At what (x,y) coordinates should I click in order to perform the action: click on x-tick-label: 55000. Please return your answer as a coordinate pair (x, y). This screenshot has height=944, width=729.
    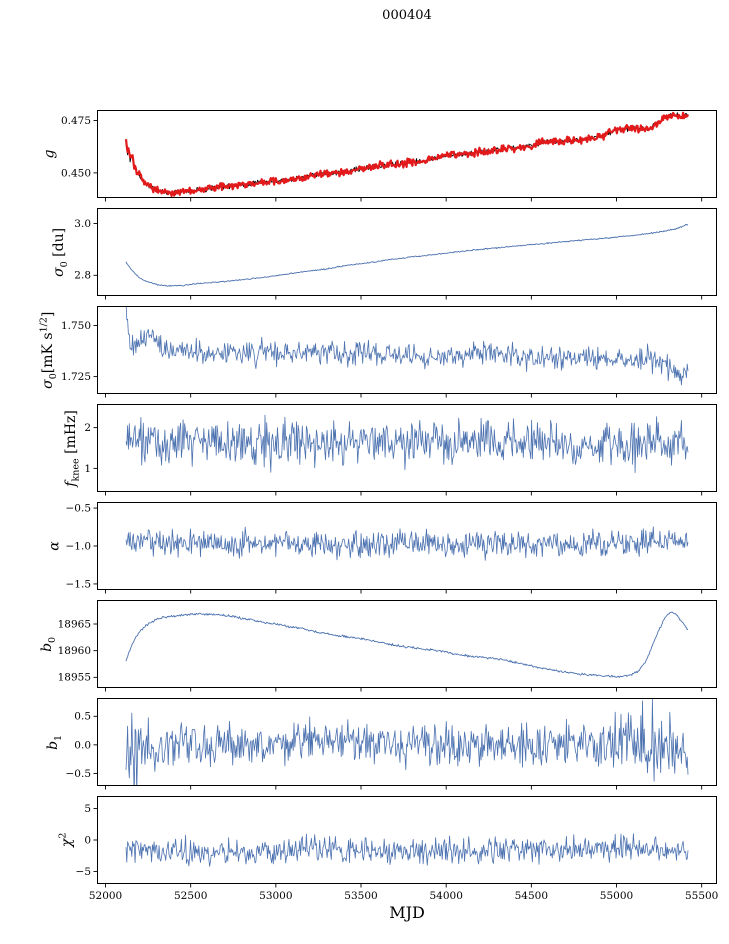
    Looking at the image, I should click on (616, 896).